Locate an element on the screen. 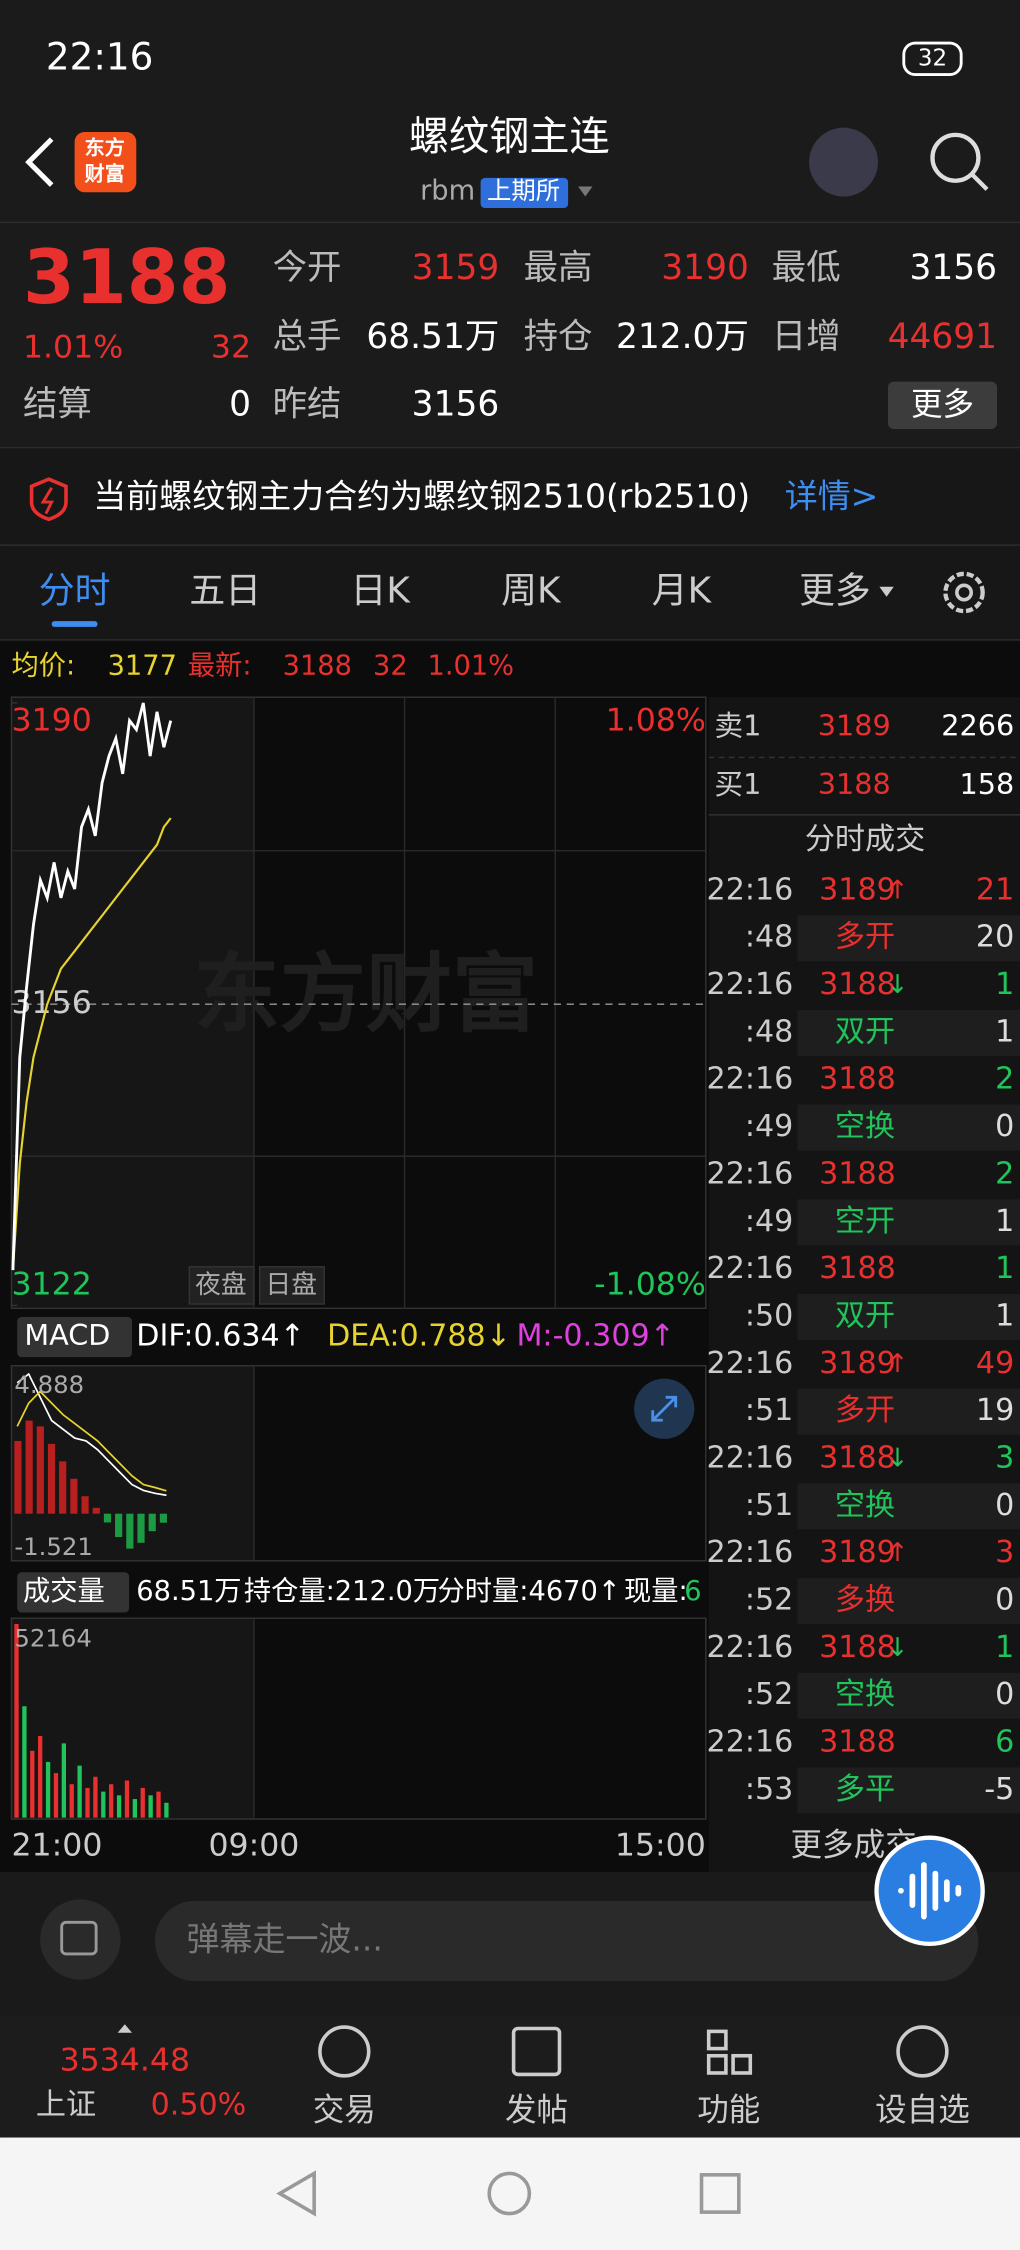  system-back is located at coordinates (296, 2193).